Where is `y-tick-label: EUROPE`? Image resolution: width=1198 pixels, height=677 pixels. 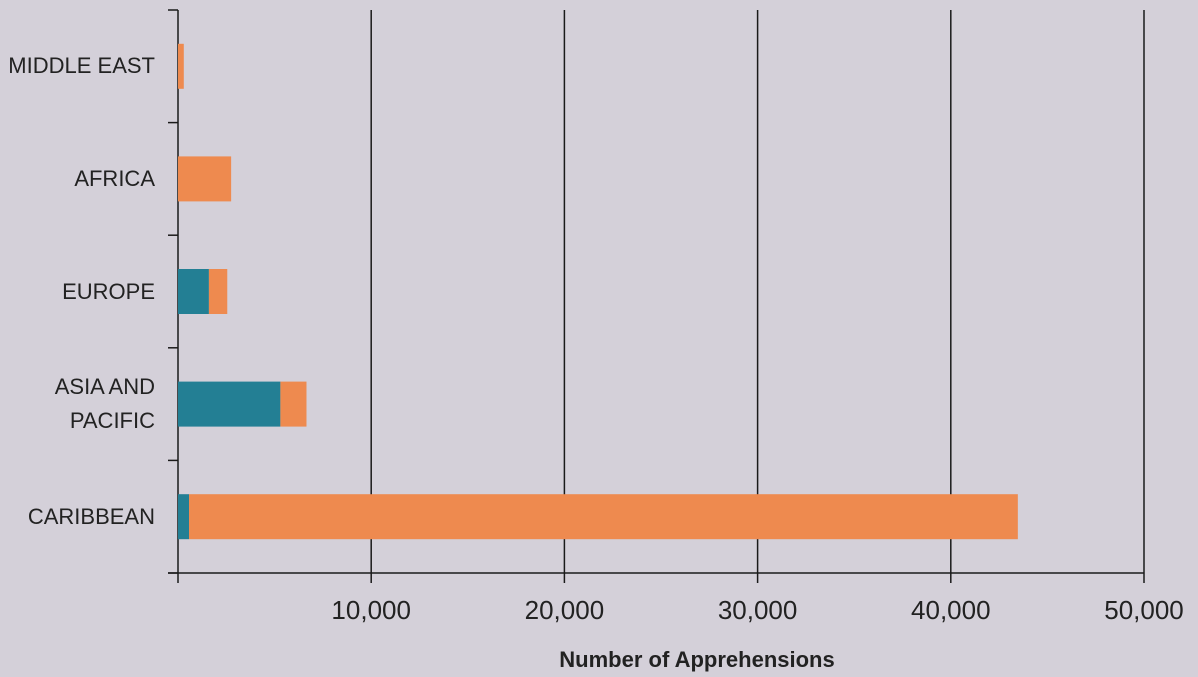 y-tick-label: EUROPE is located at coordinates (108, 291).